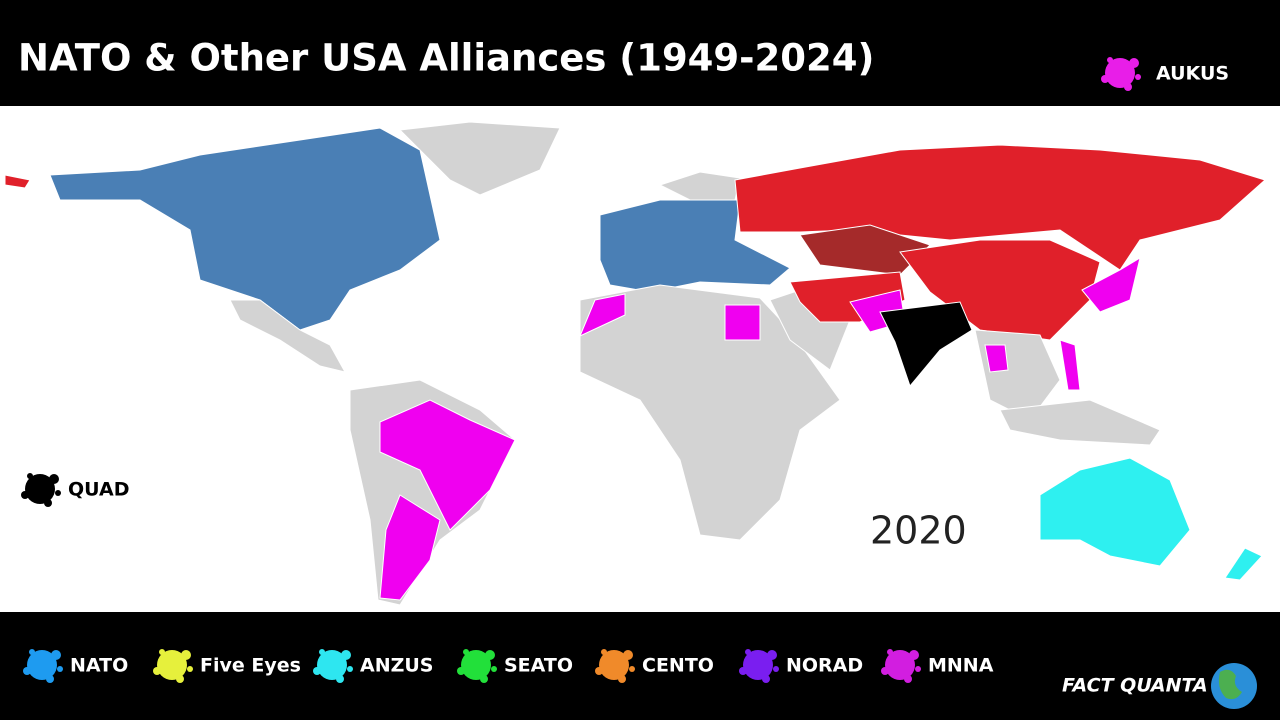  What do you see at coordinates (250, 666) in the screenshot?
I see `legend-label: Five Eyes` at bounding box center [250, 666].